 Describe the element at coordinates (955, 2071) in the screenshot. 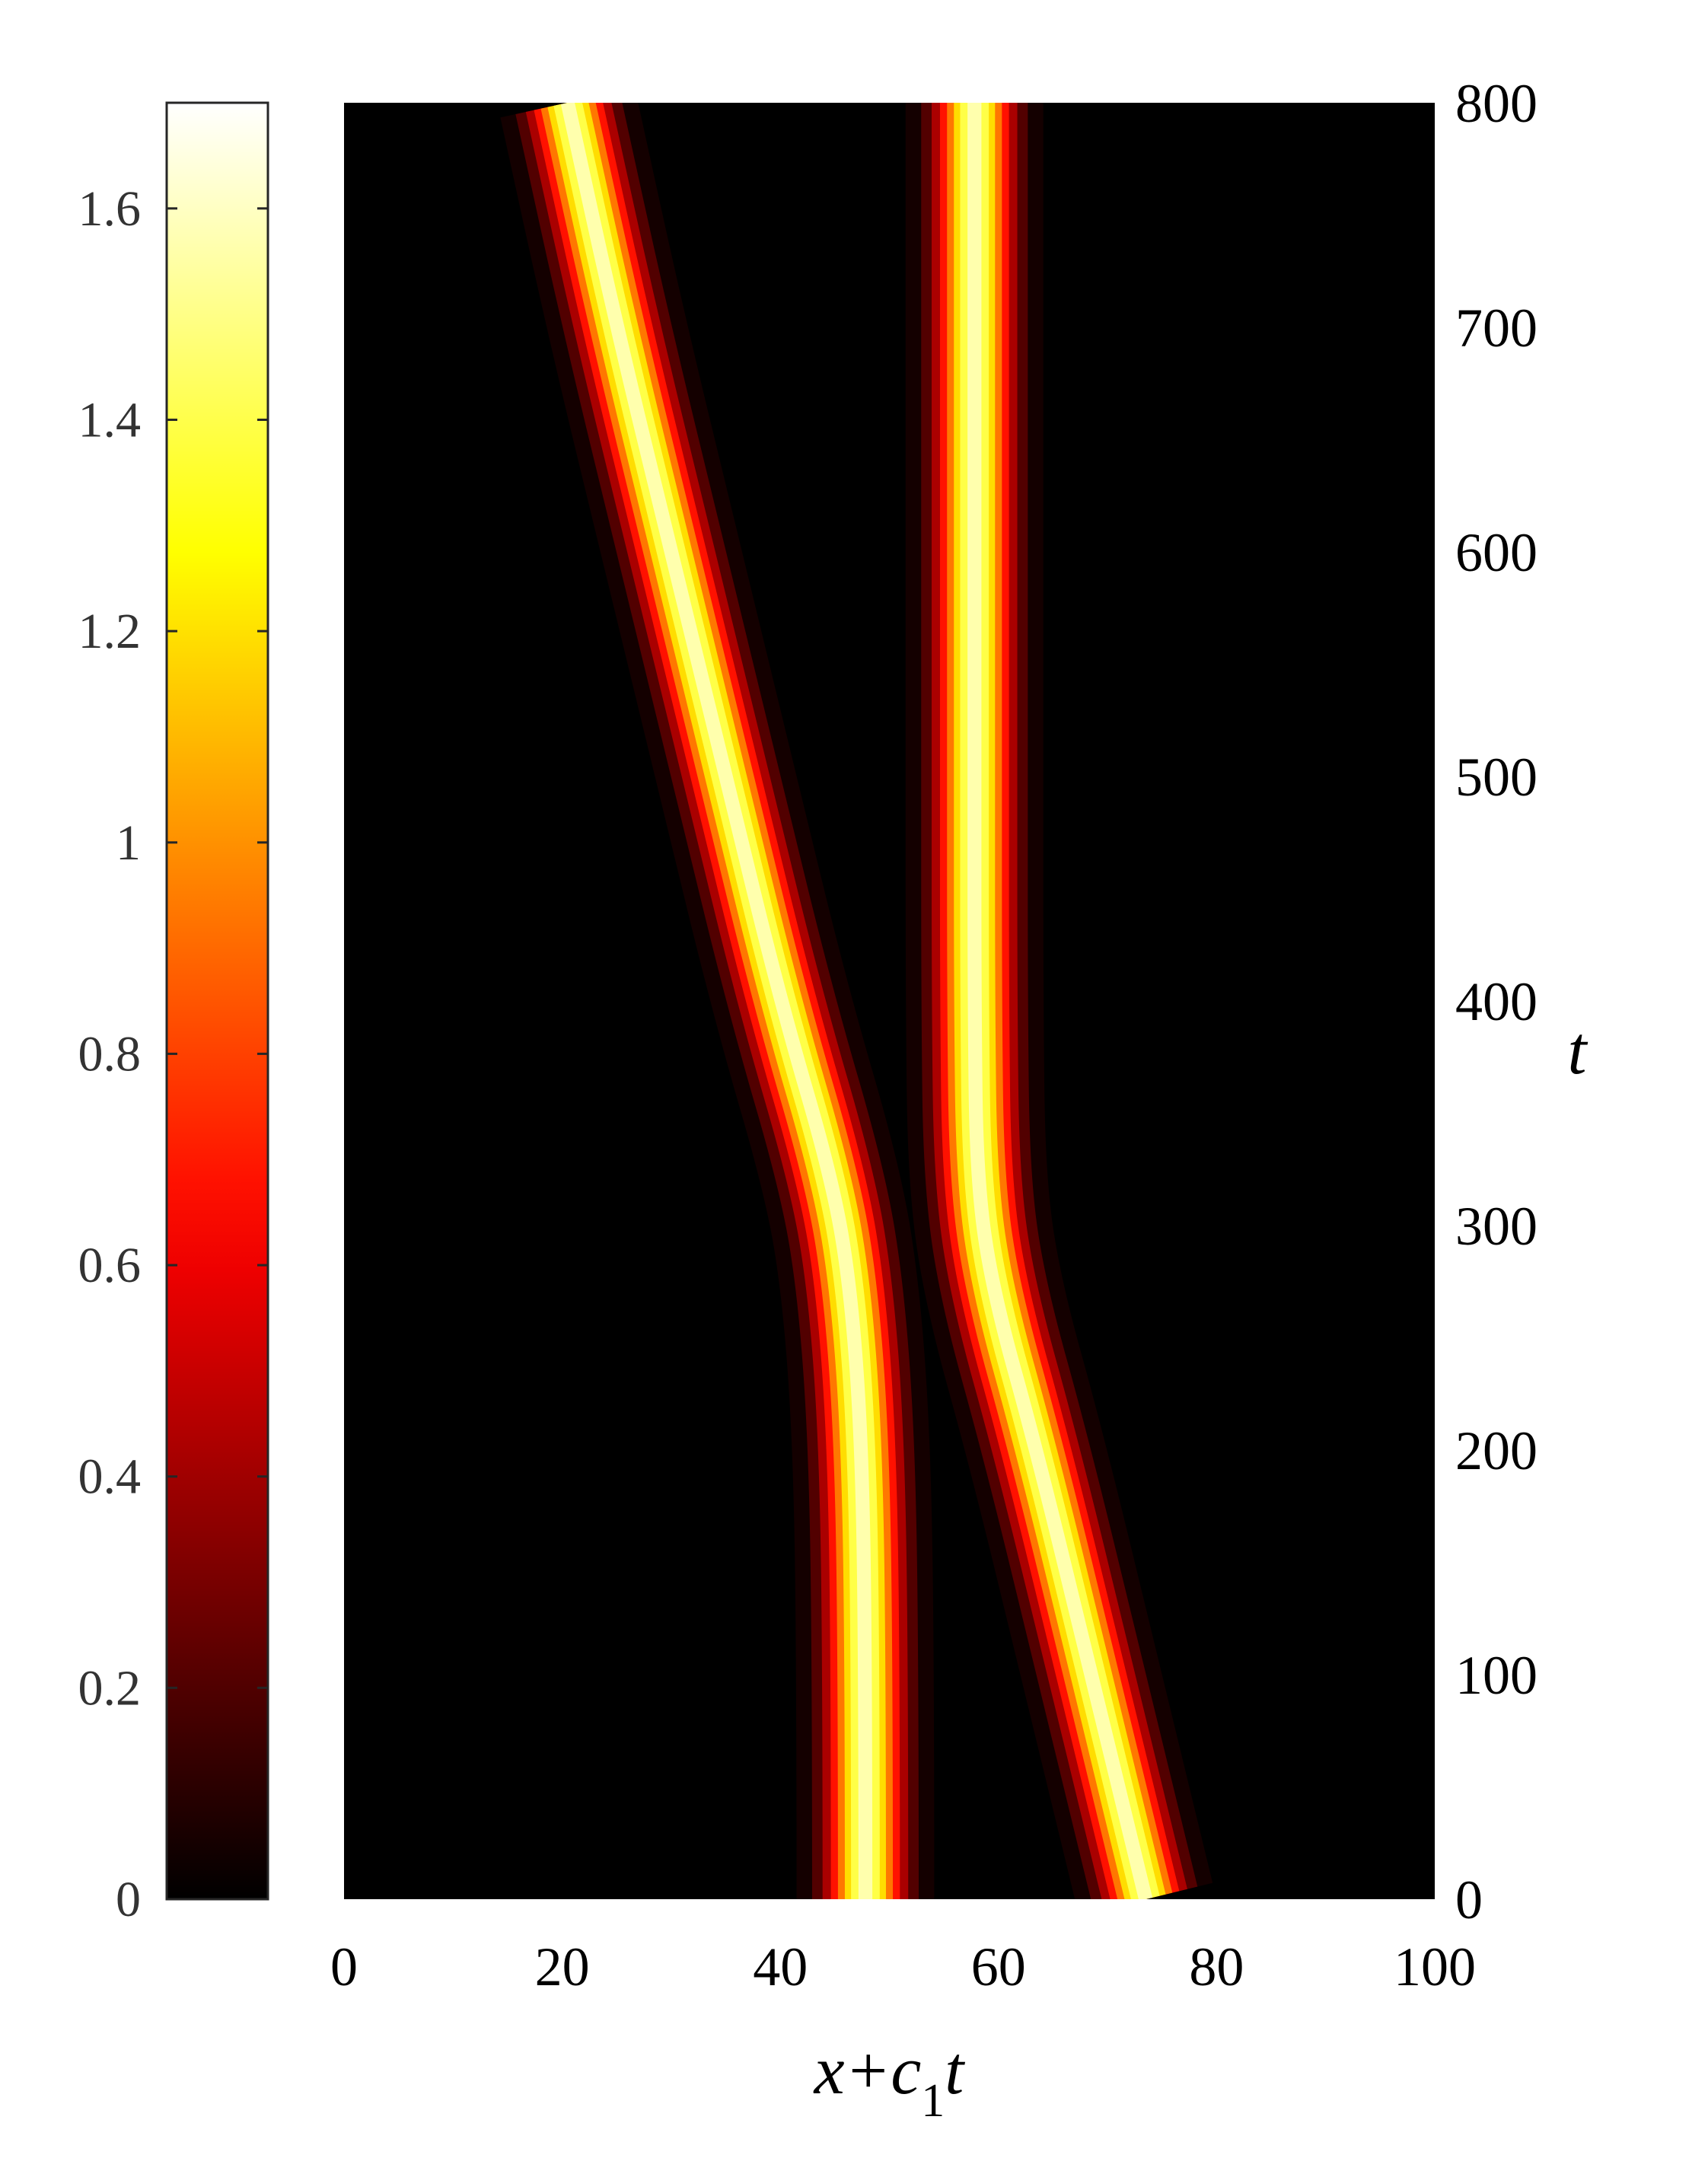

I see `x-axis-label-suffix: t` at that location.